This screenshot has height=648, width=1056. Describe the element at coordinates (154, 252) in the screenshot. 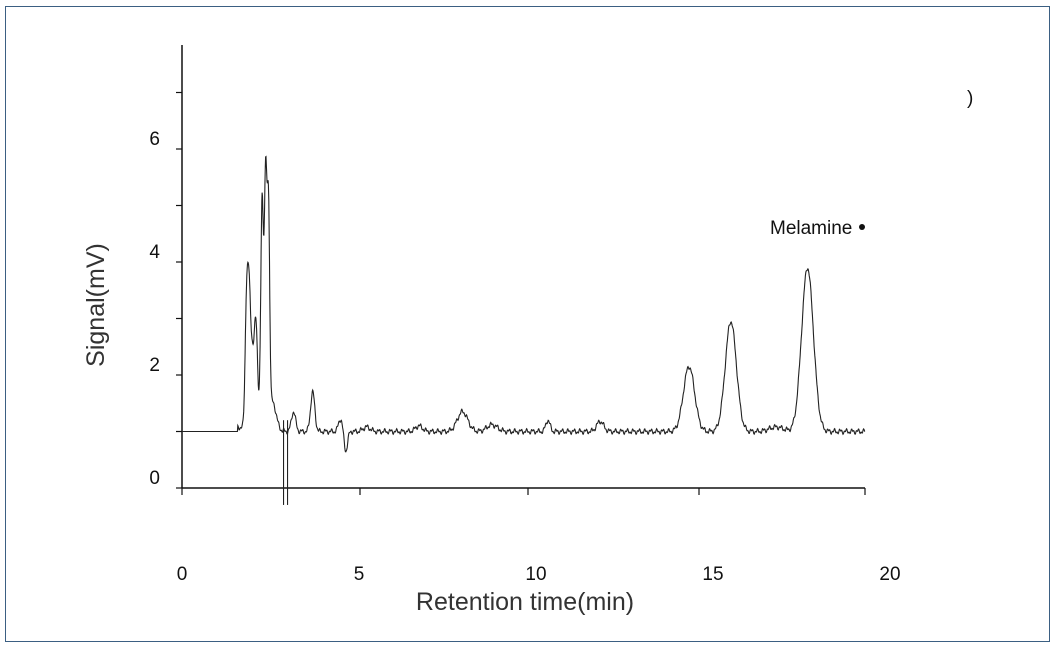

I see `y-tick-label: 4` at that location.